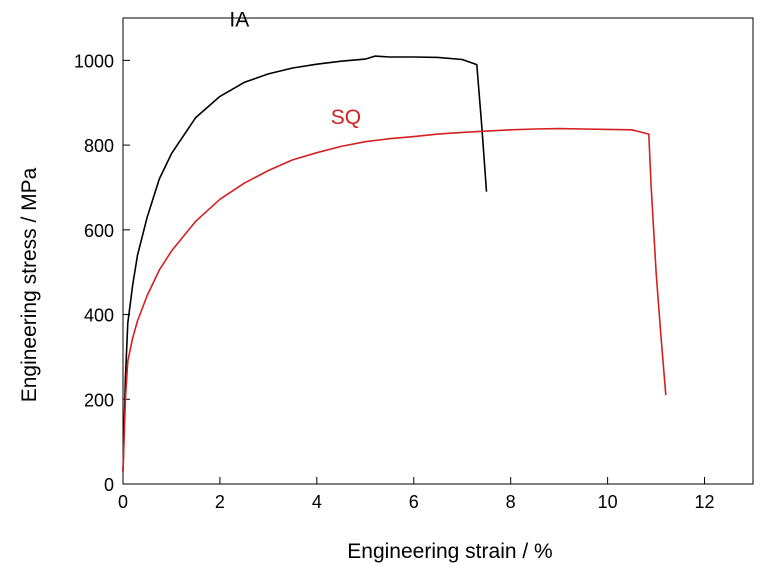 Image resolution: width=768 pixels, height=574 pixels. Describe the element at coordinates (220, 502) in the screenshot. I see `x-tick-label: 2` at that location.